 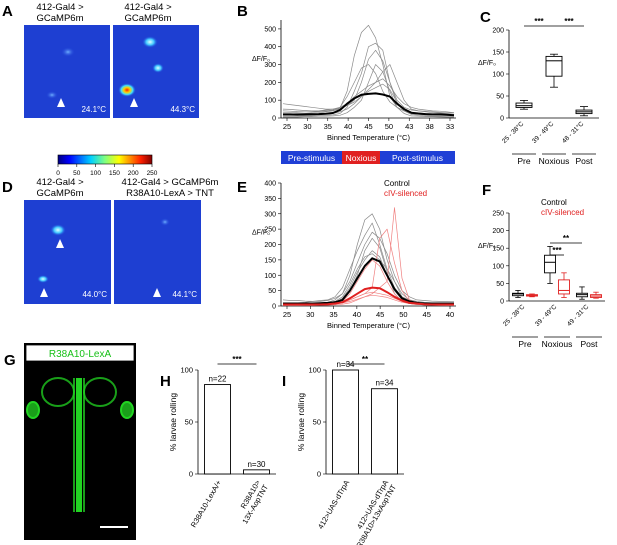 What do you see at coordinates (566, 238) in the screenshot?
I see `significance-label: **` at bounding box center [566, 238].